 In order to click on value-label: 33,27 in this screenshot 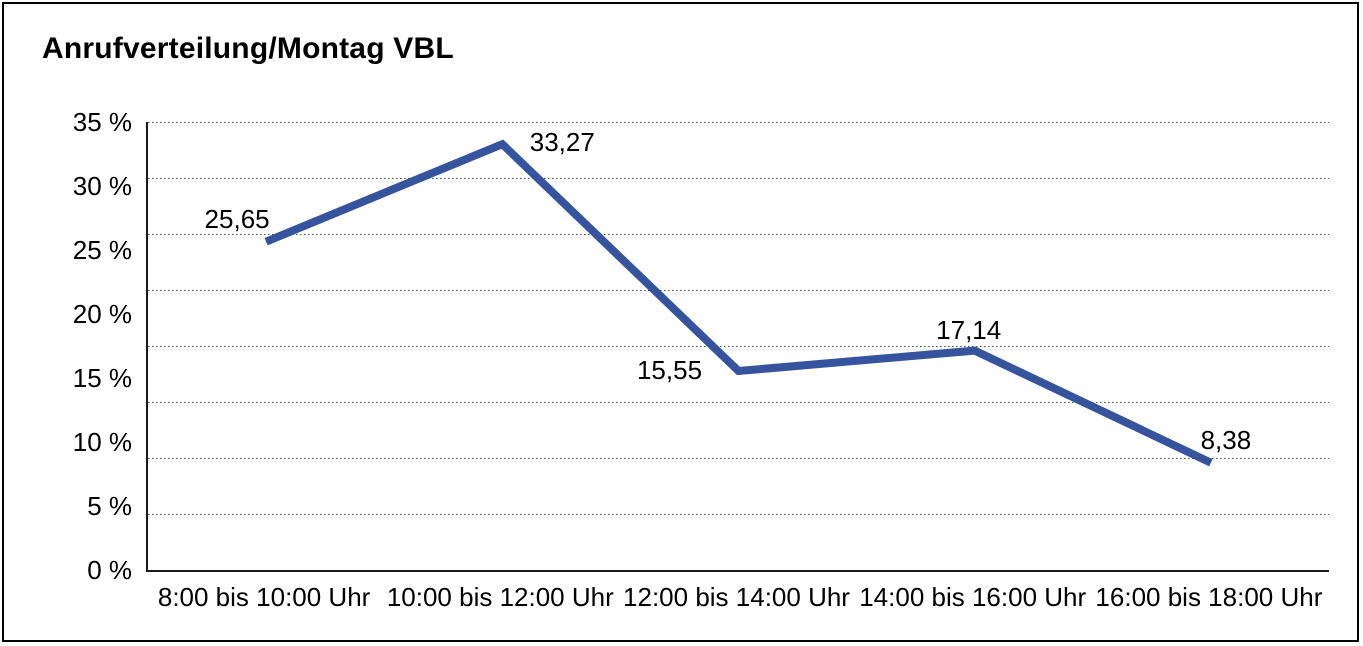, I will do `click(562, 142)`.